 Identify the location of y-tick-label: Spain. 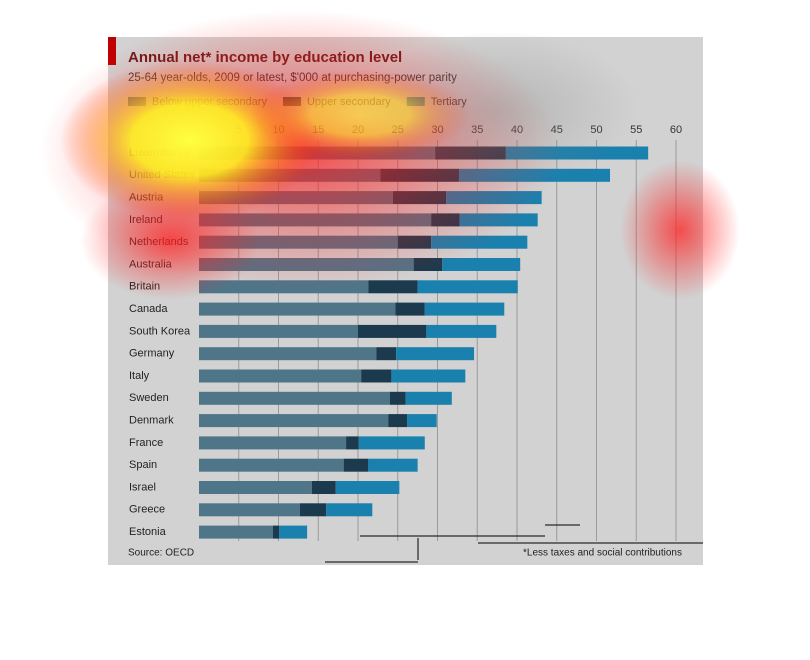
(143, 465).